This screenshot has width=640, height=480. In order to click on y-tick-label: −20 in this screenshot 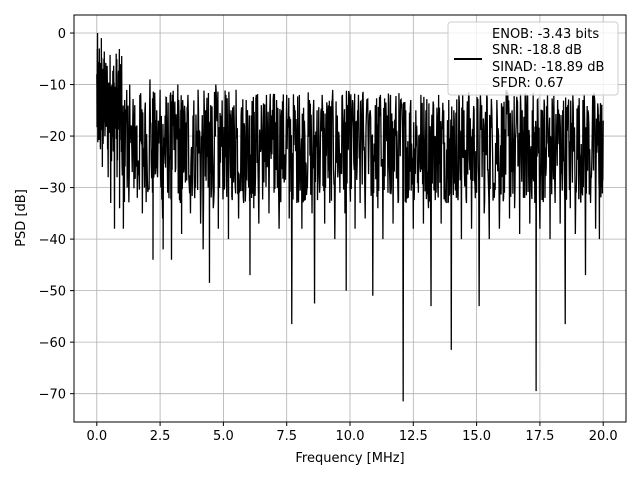, I will do `click(52, 137)`.